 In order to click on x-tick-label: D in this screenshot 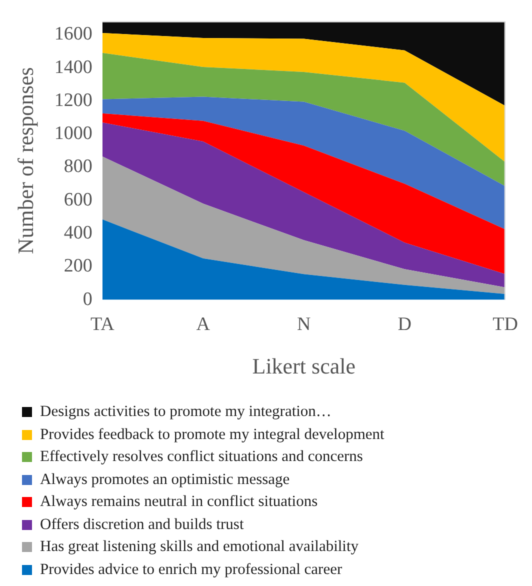, I will do `click(405, 325)`.